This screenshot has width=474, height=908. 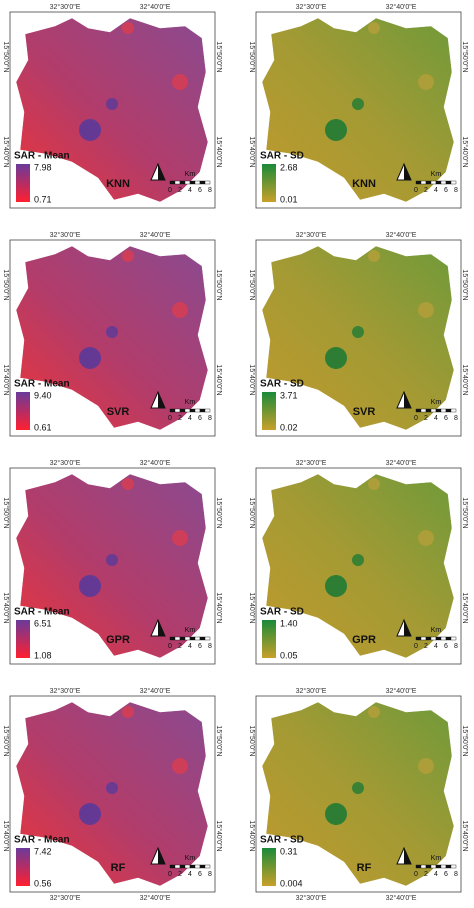 I want to click on model-name: SVR, so click(x=364, y=412).